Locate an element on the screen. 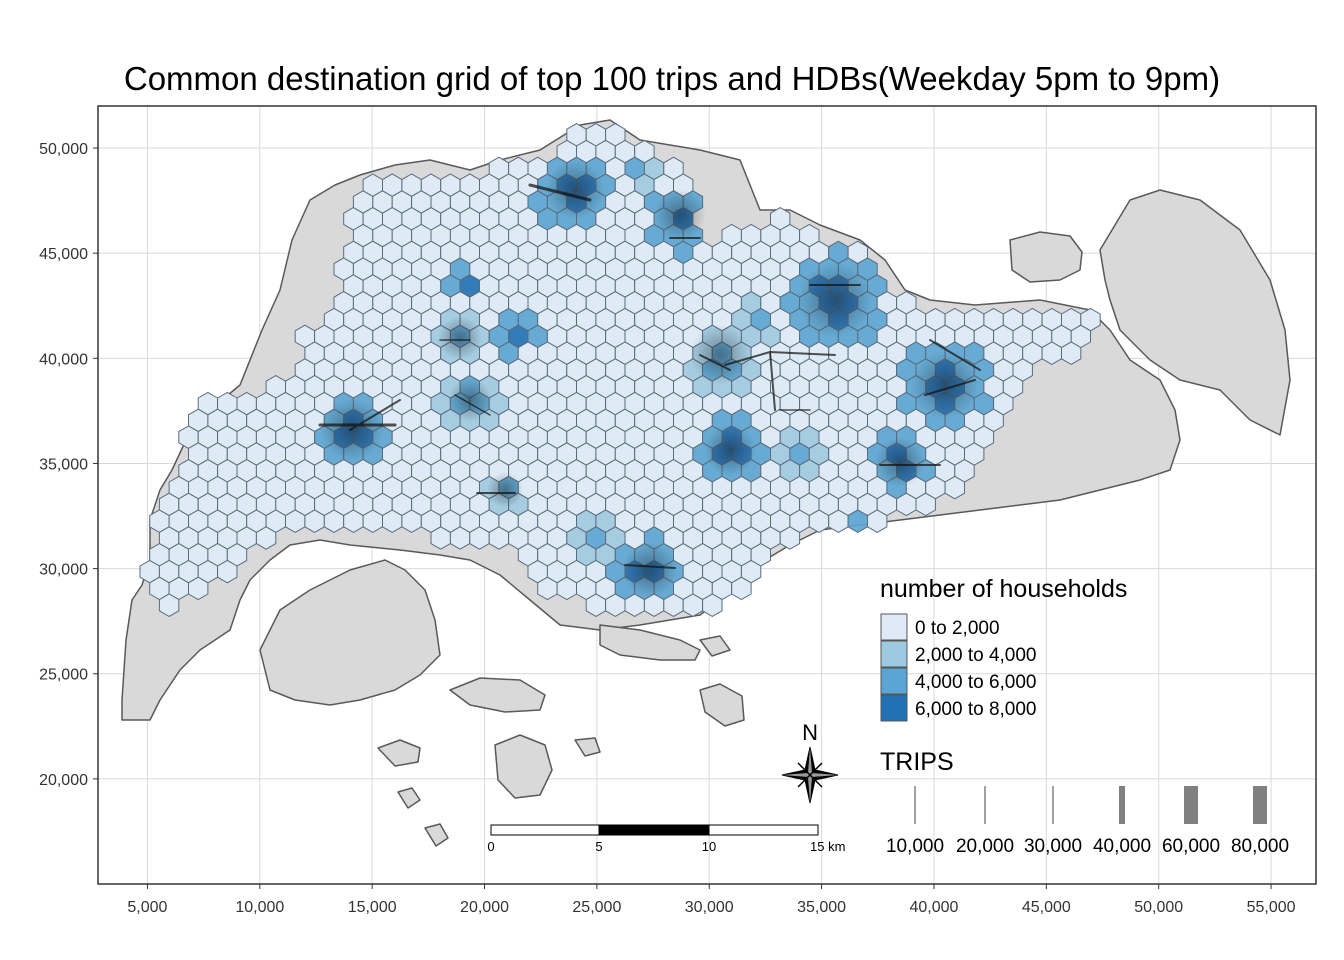  pulau-tekong is located at coordinates (1195, 312).